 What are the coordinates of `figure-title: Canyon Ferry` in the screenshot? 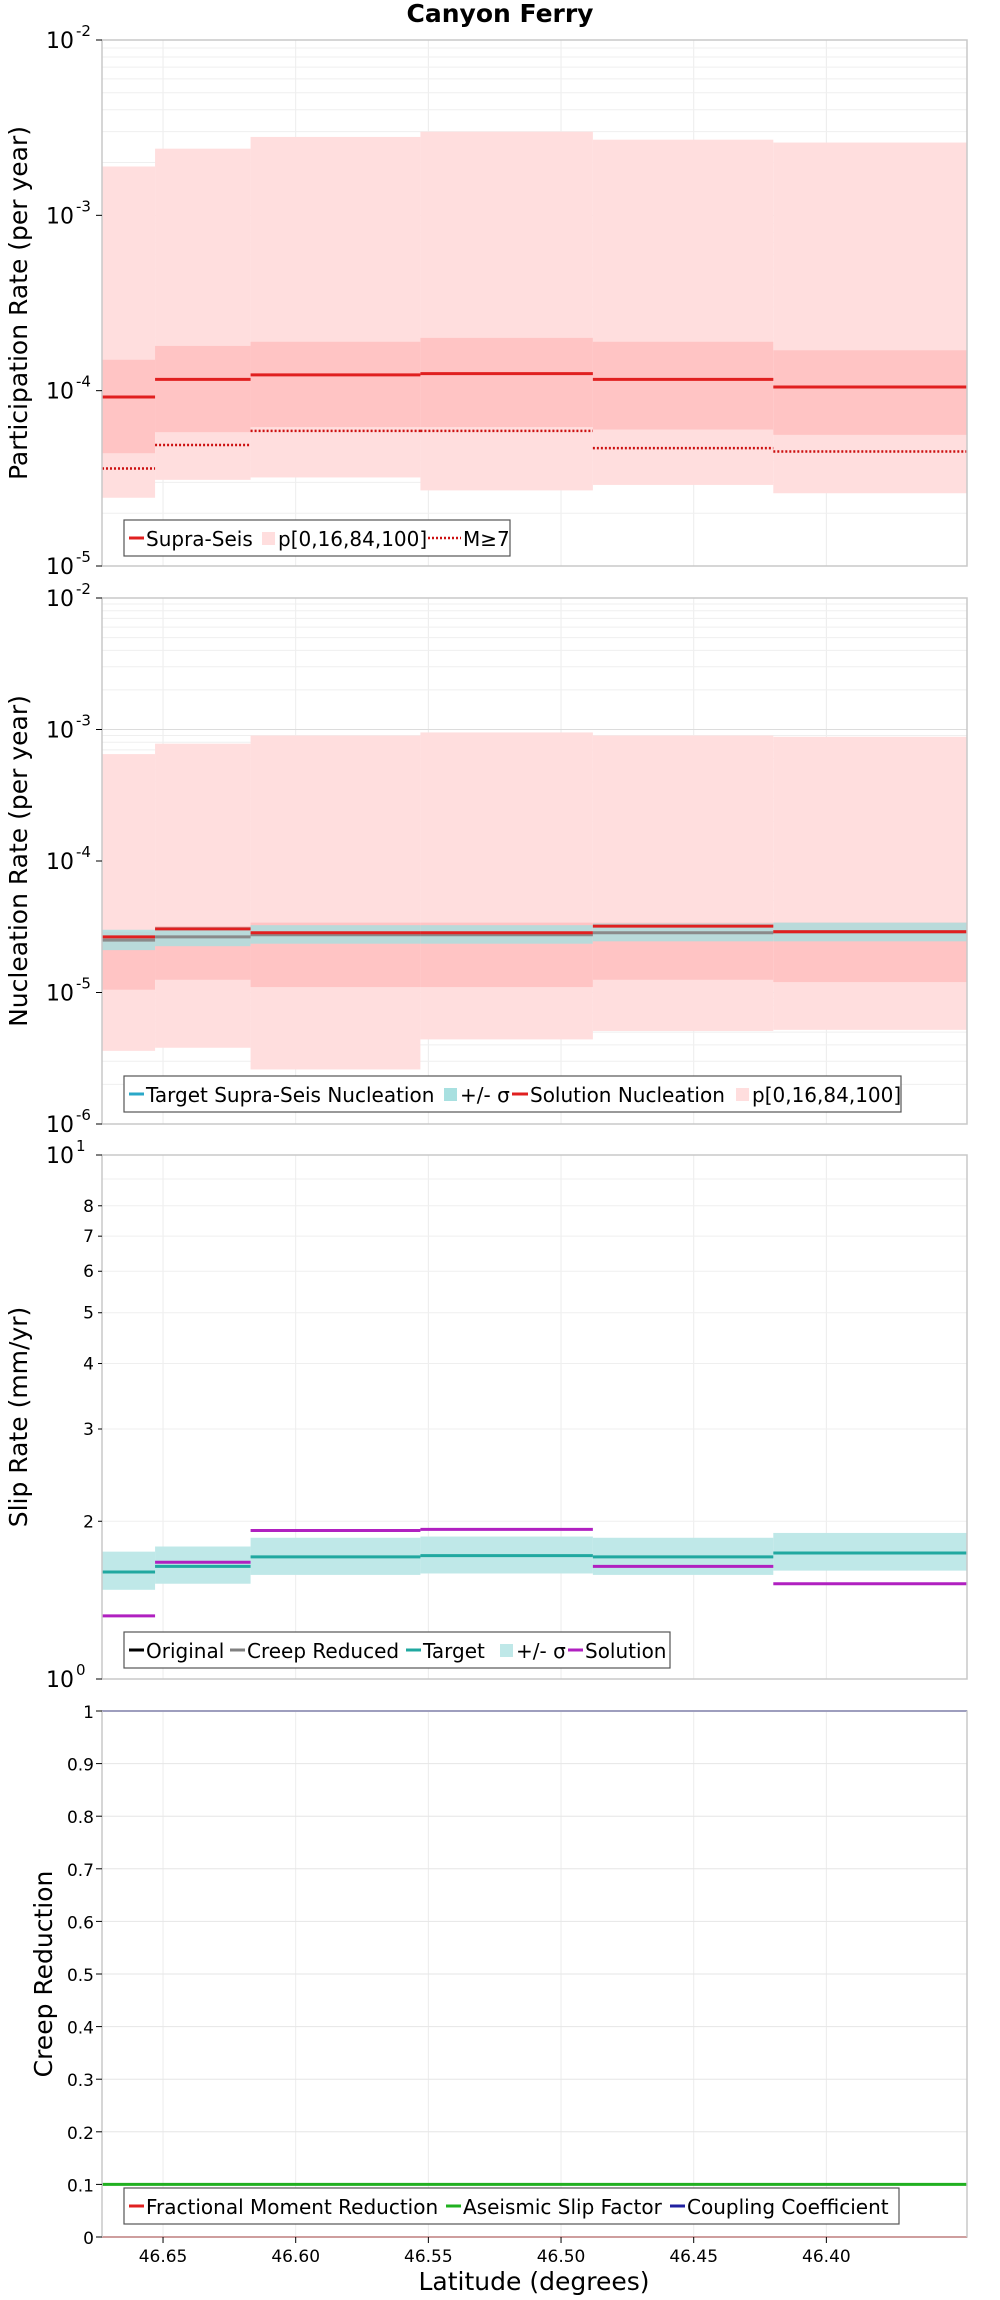 It's located at (500, 14).